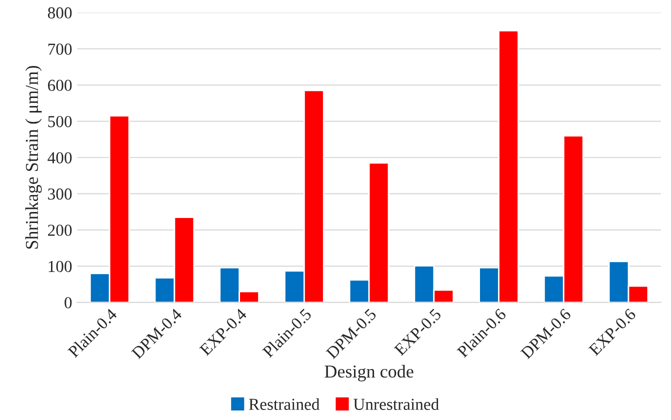  I want to click on y-tick-label: 300, so click(60, 194).